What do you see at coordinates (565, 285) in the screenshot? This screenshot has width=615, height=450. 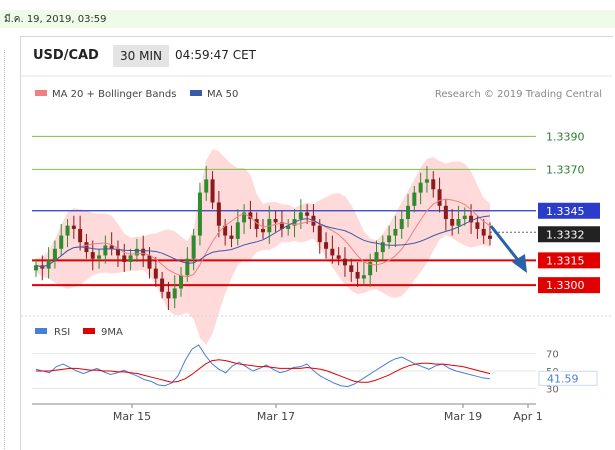 I see `level-label: 1.3300` at bounding box center [565, 285].